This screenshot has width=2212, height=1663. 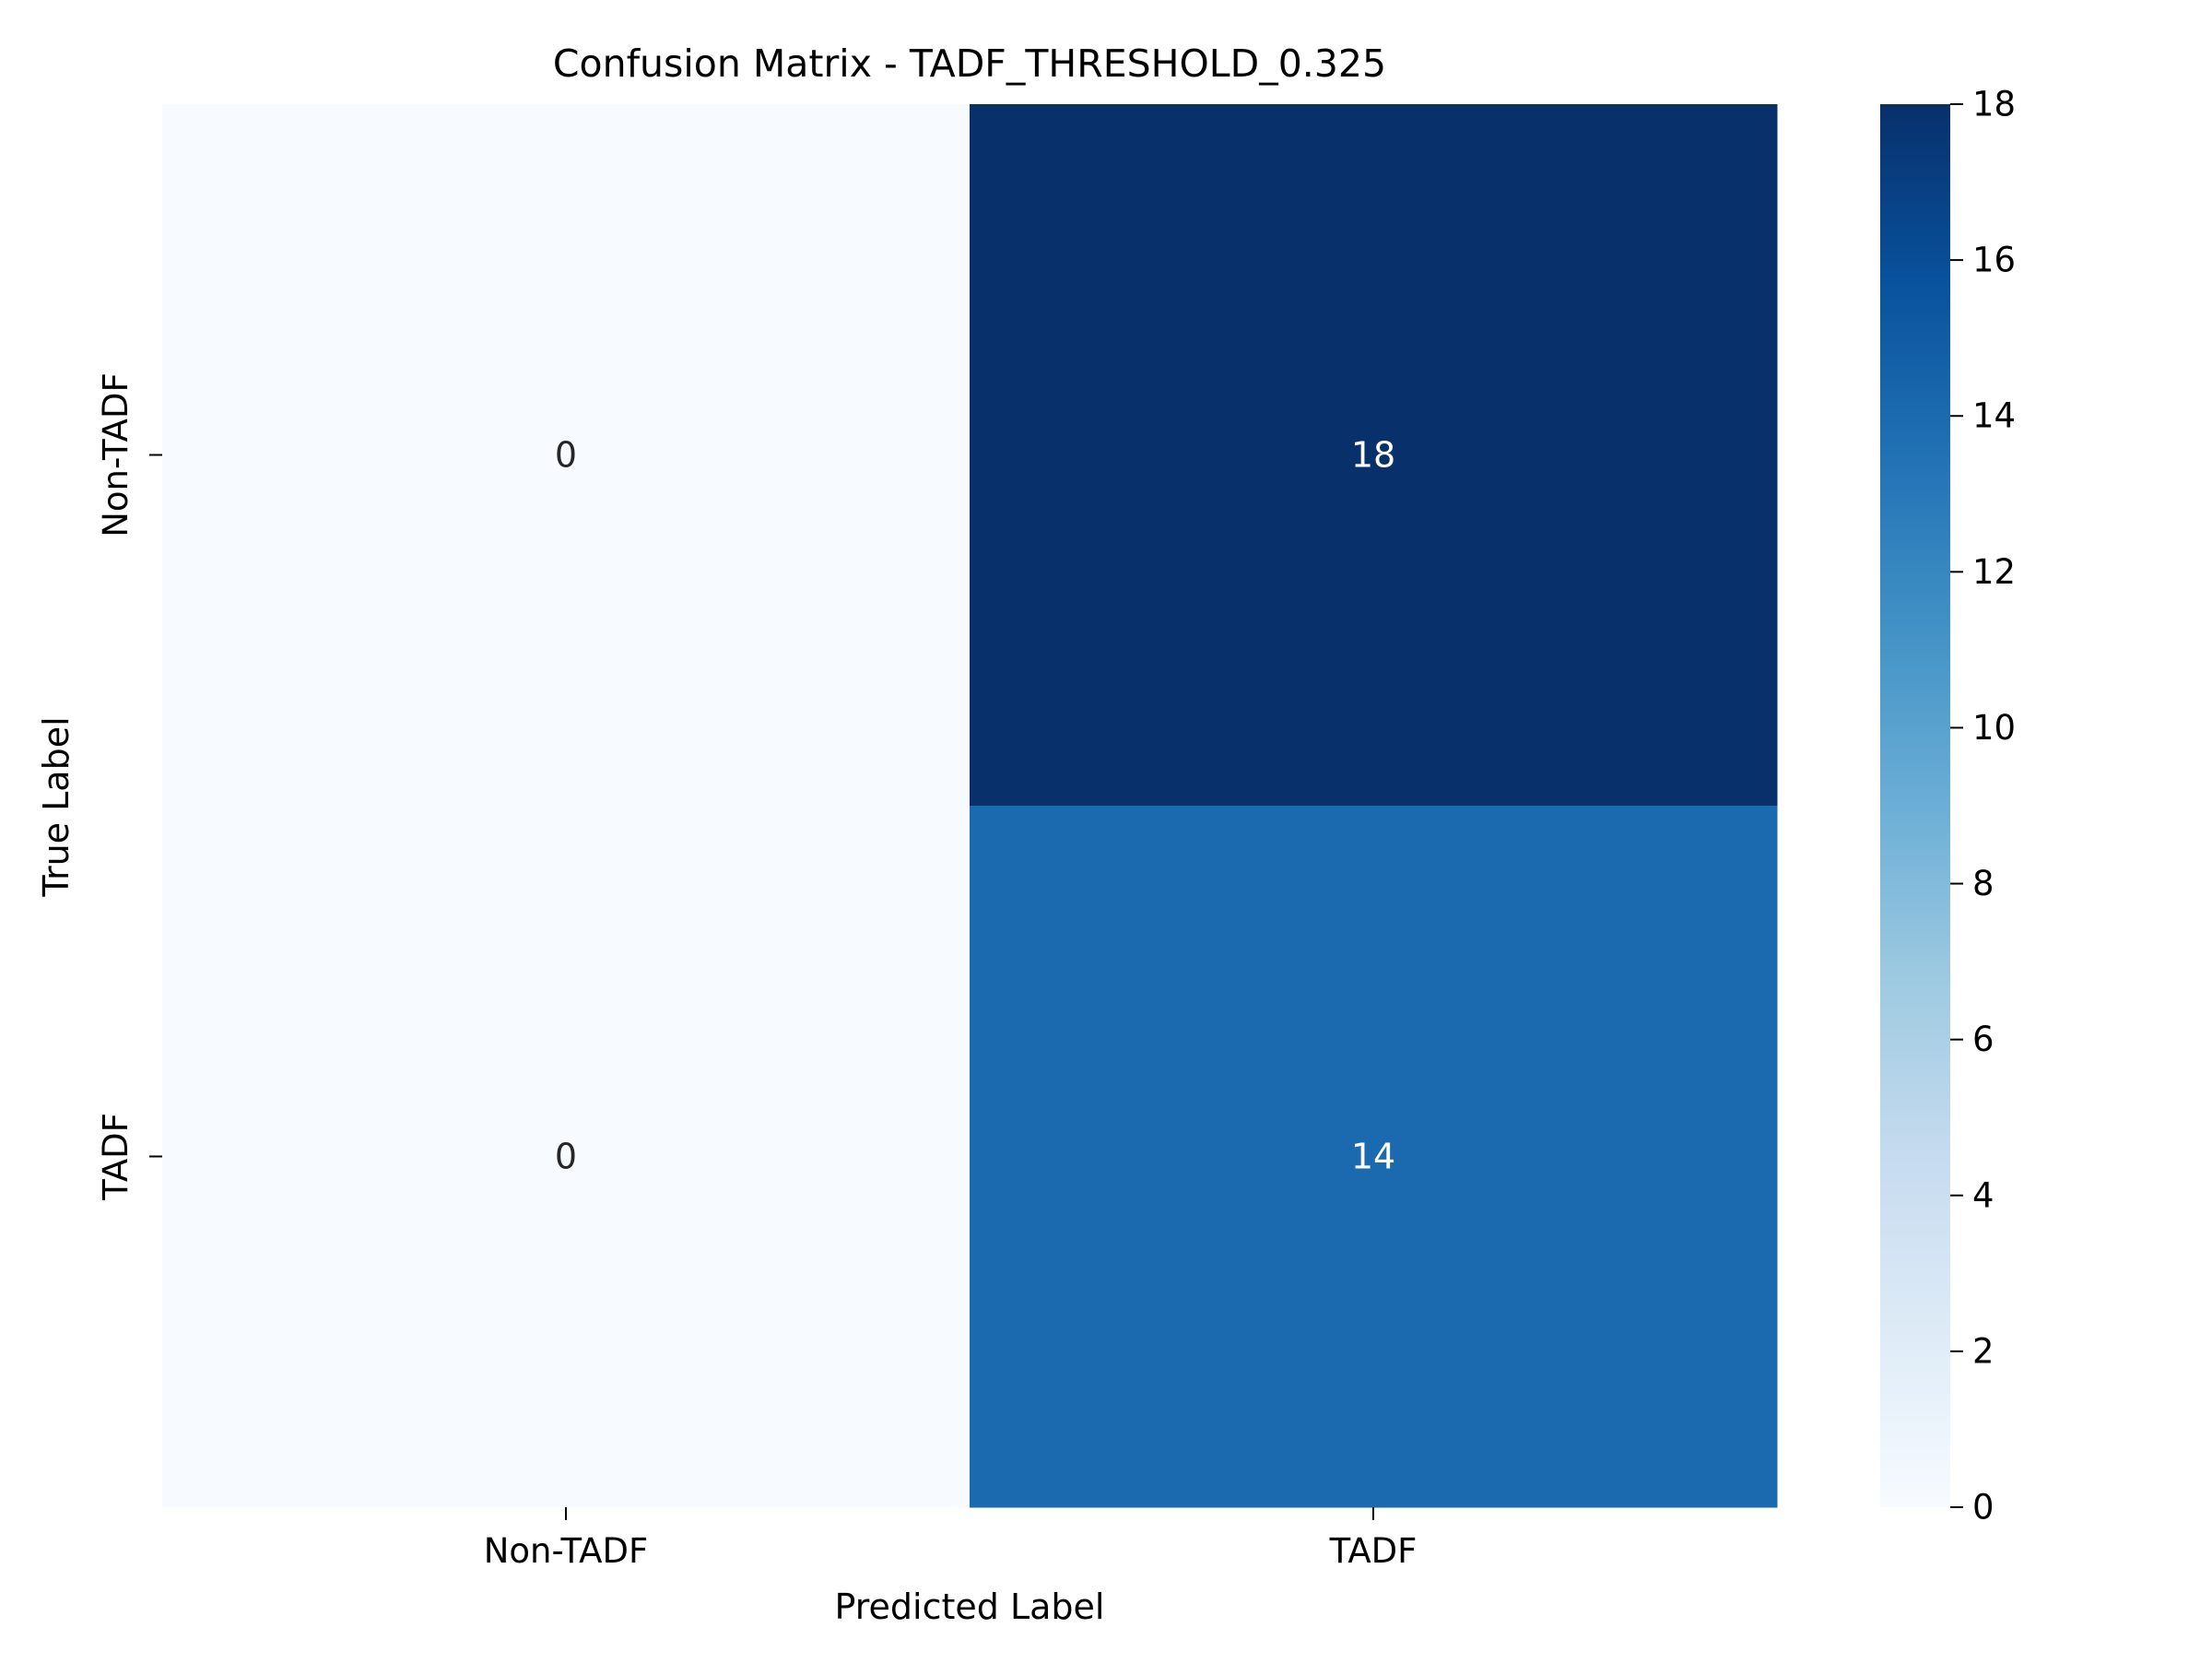 What do you see at coordinates (115, 1157) in the screenshot?
I see `y-tick-label: TADF` at bounding box center [115, 1157].